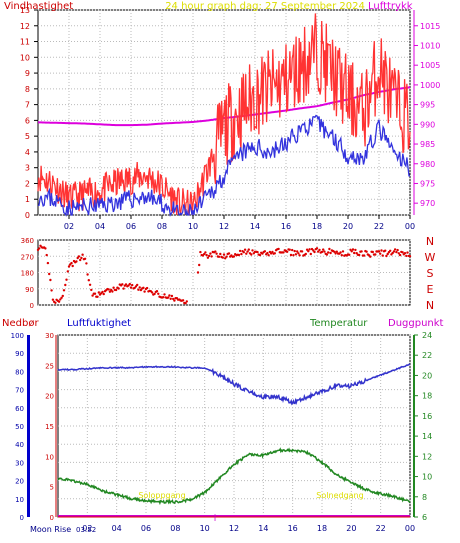 The height and width of the screenshot is (543, 460). What do you see at coordinates (430, 26) in the screenshot?
I see `right-tick-label: 1015` at bounding box center [430, 26].